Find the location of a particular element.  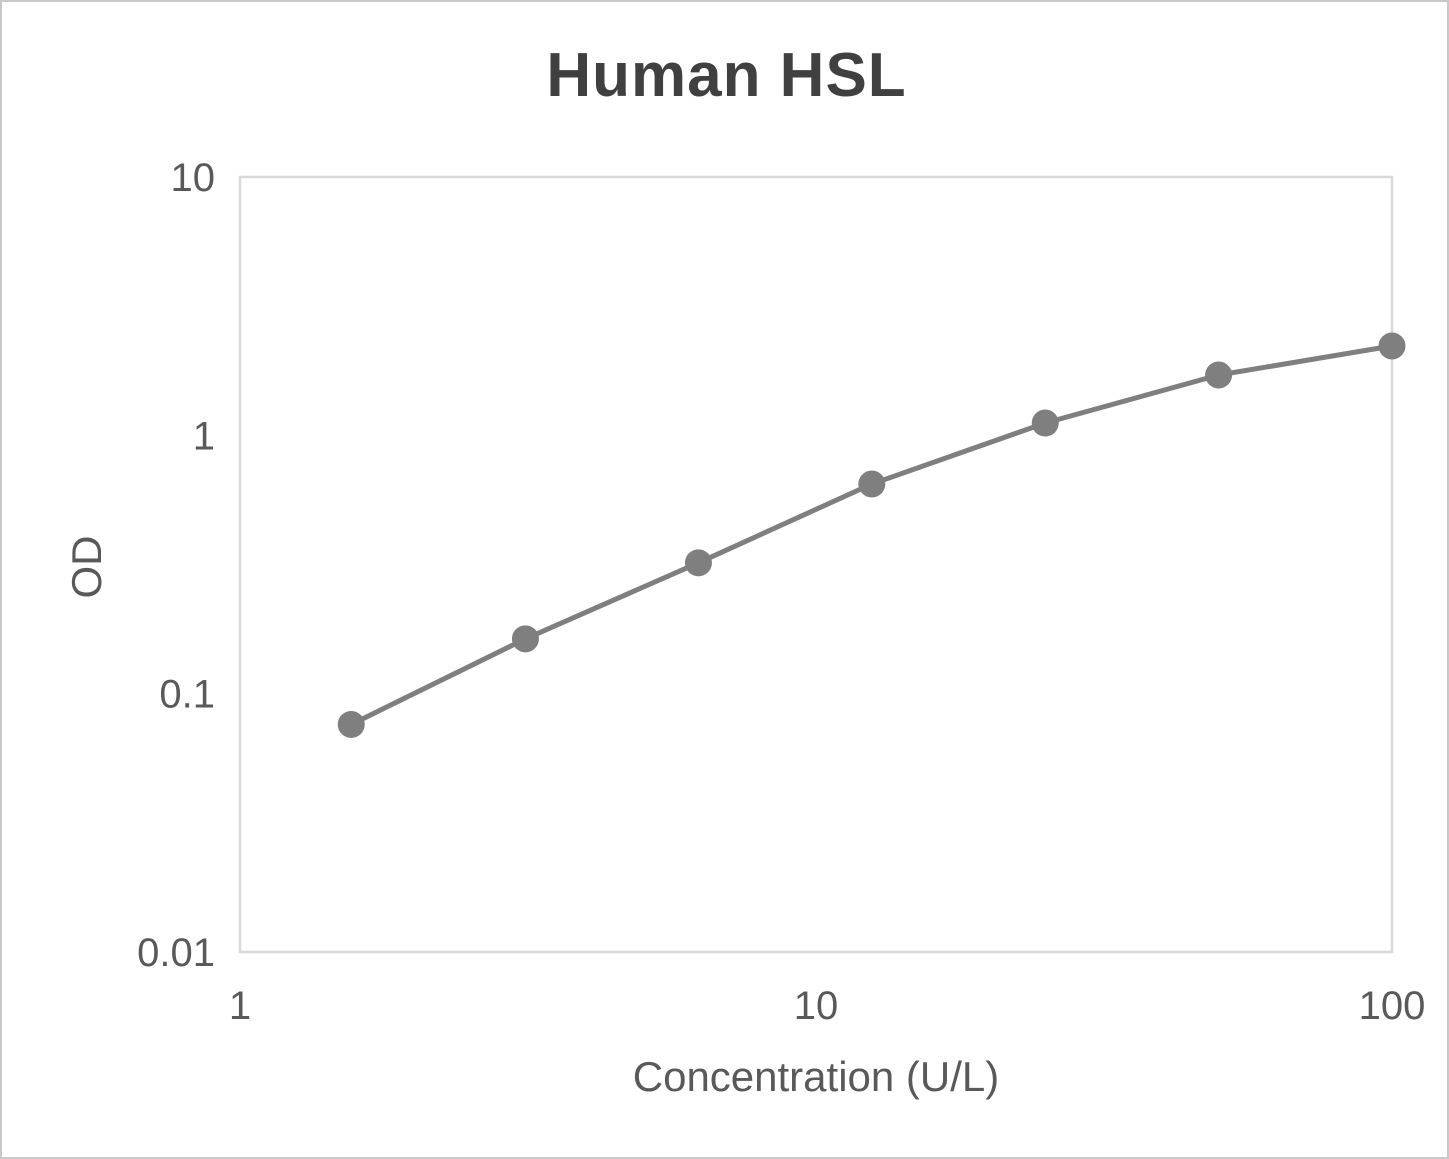

y-tick-label: 0.1 is located at coordinates (187, 695).